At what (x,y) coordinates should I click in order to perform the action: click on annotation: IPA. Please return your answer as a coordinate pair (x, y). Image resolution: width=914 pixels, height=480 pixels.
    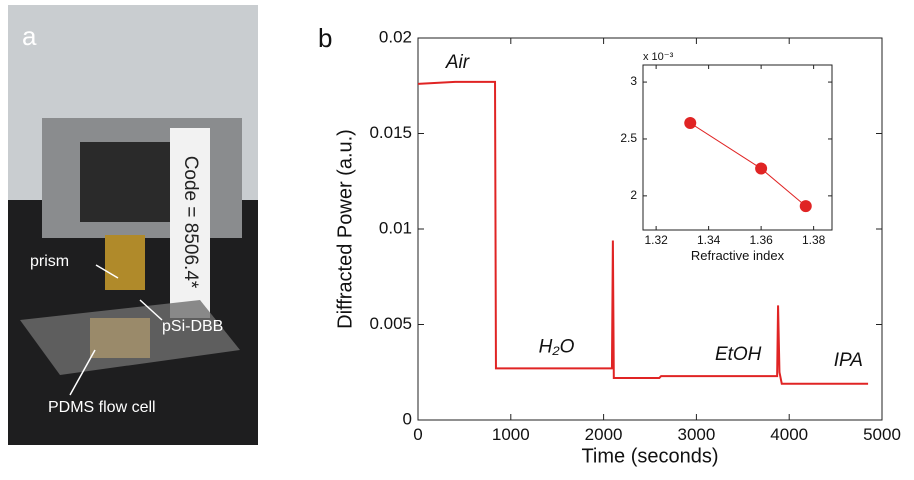
    Looking at the image, I should click on (848, 360).